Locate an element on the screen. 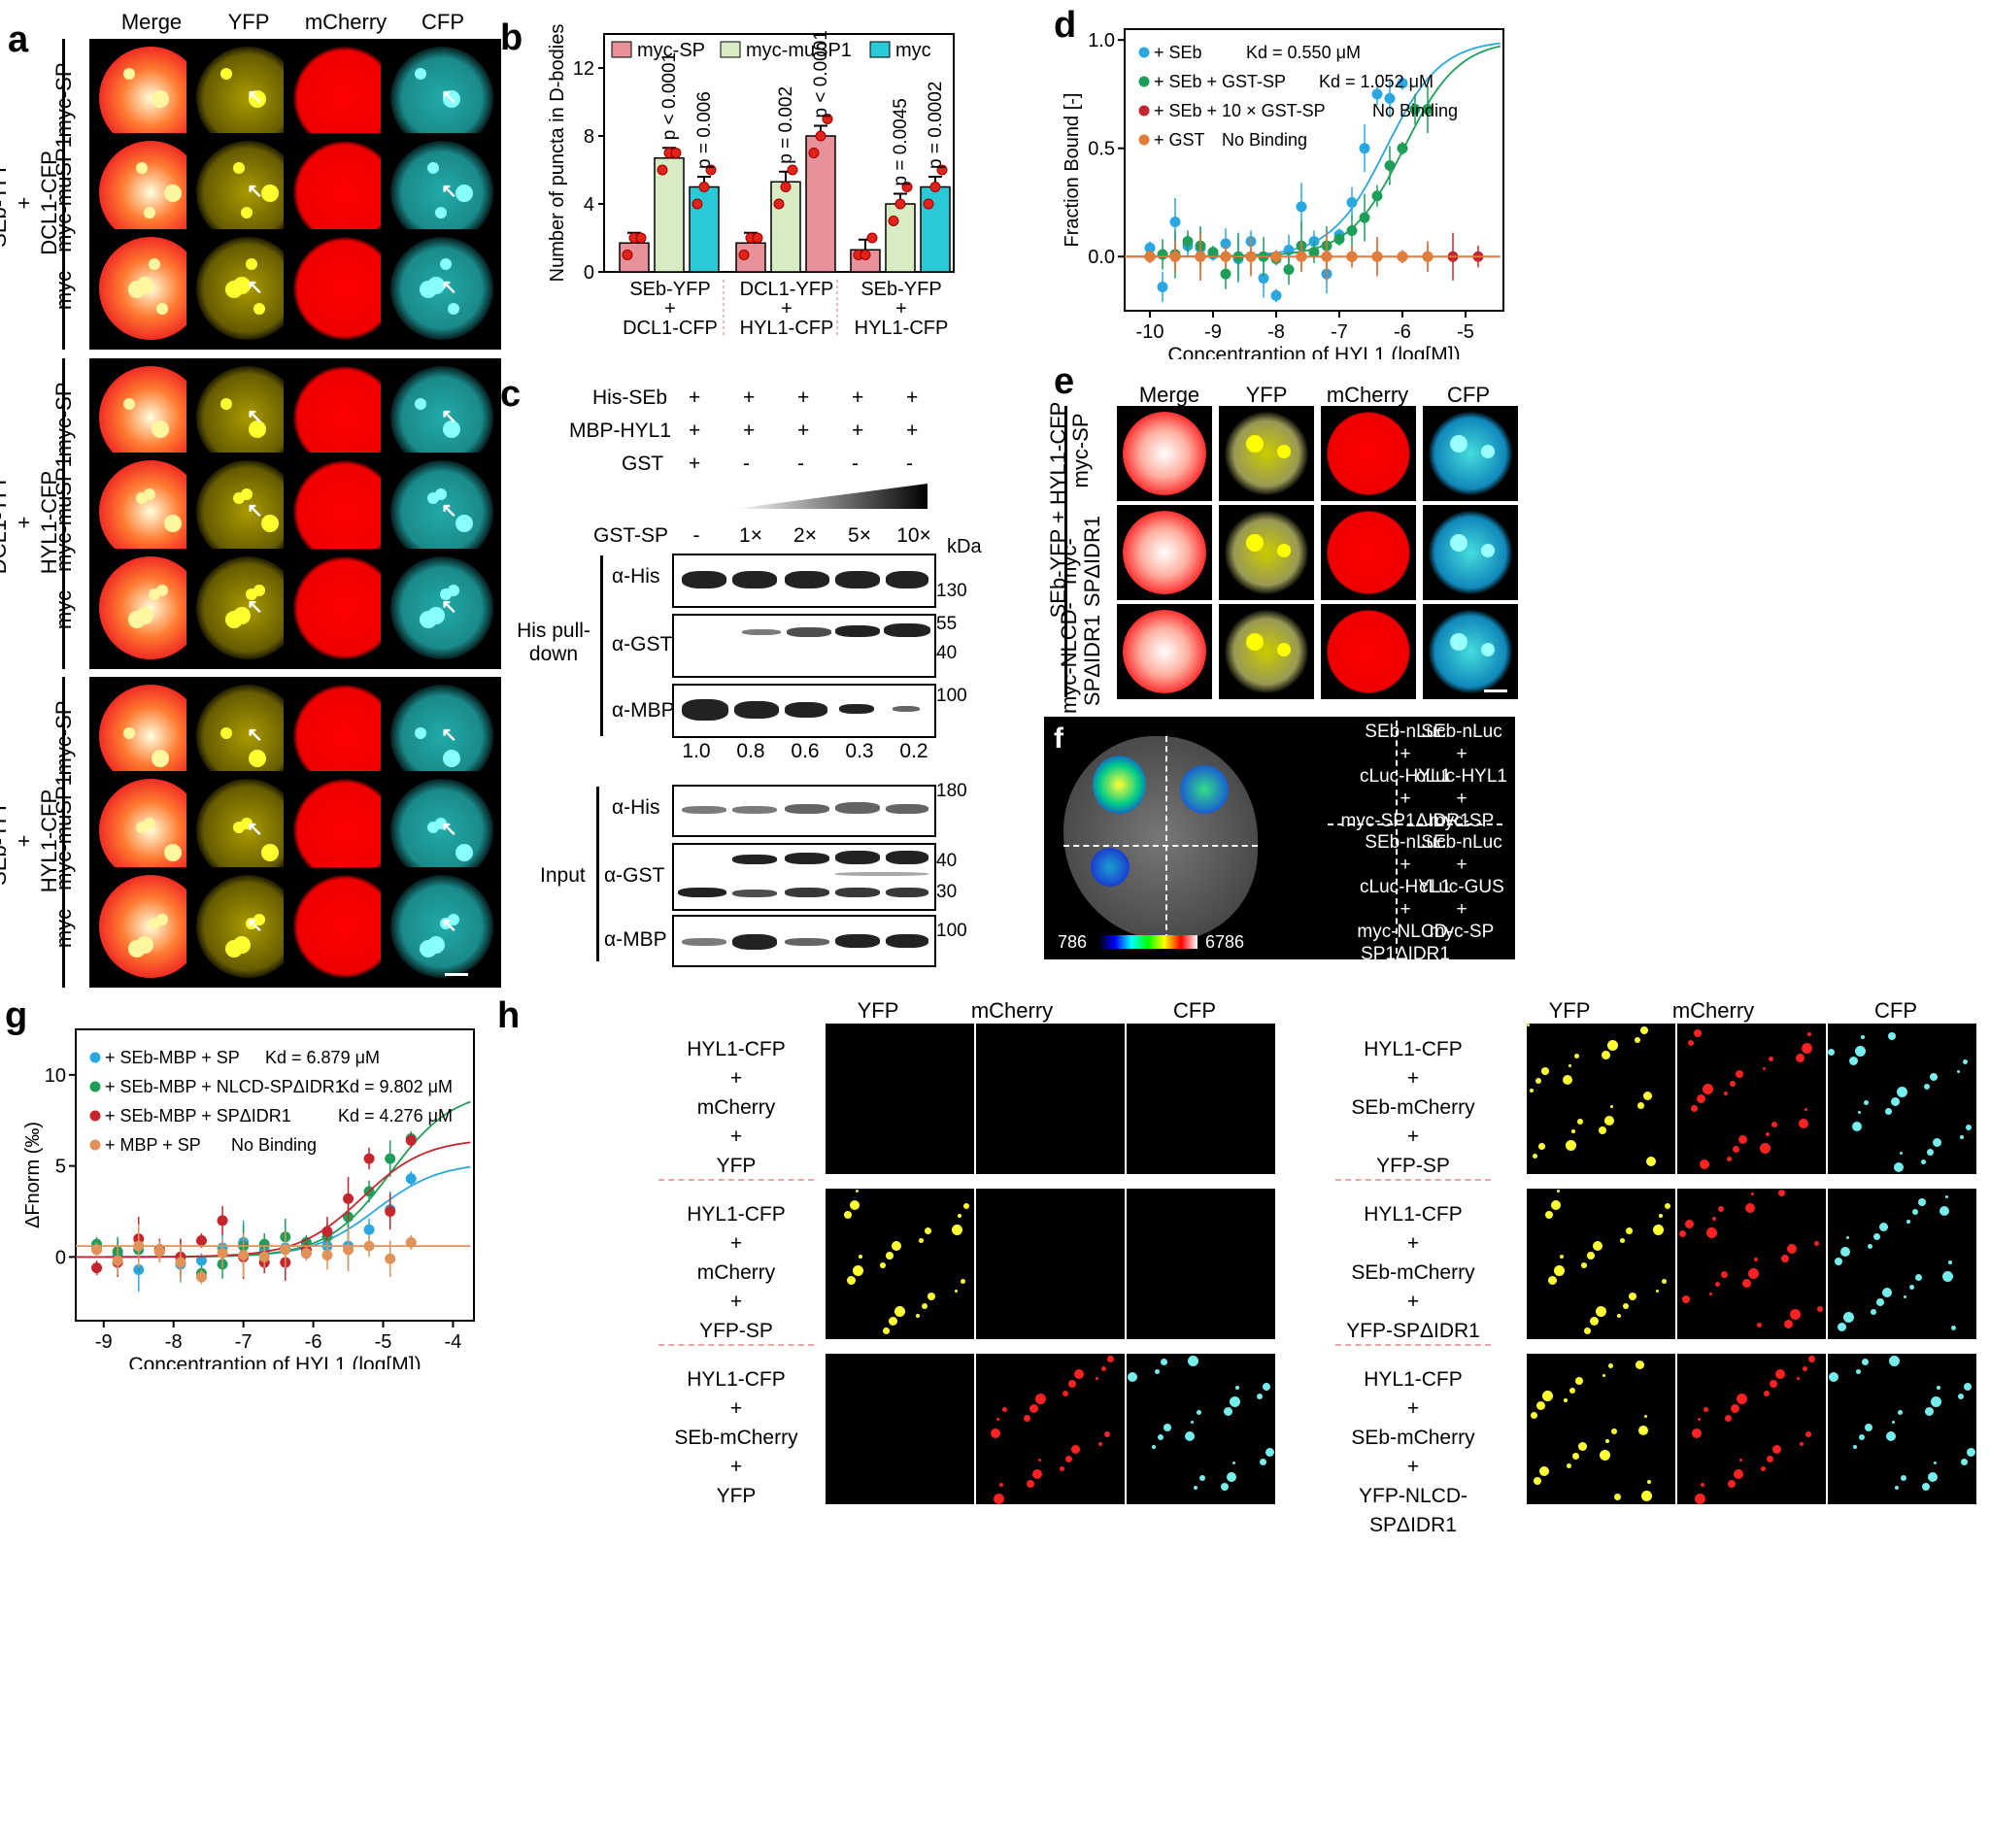 This screenshot has height=1848, width=1990. column-header: Merge is located at coordinates (151, 22).